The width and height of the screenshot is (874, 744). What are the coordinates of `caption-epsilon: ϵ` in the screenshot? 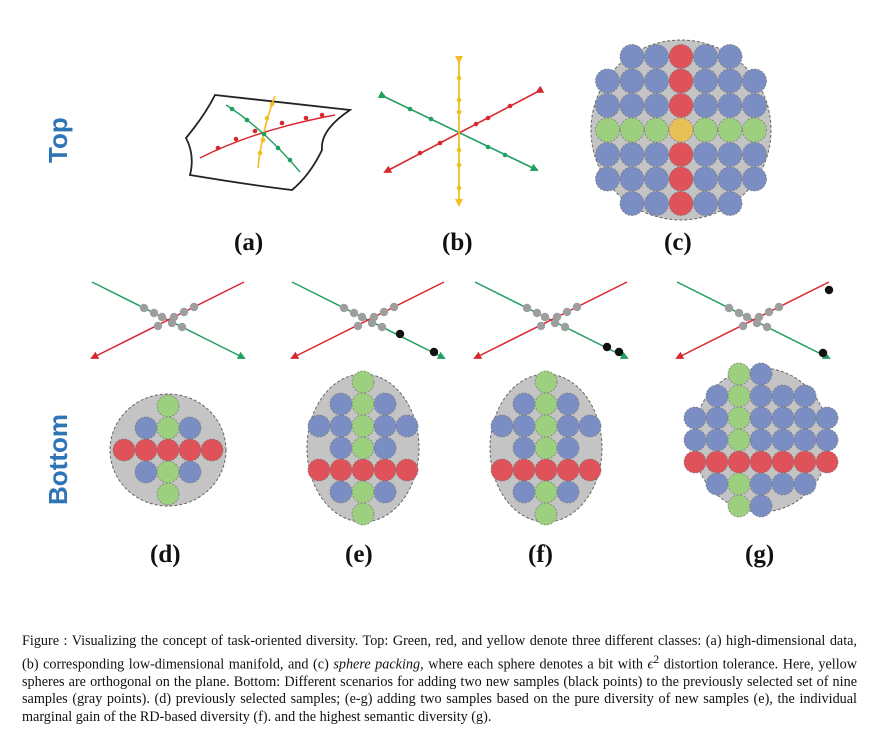 It's located at (650, 664).